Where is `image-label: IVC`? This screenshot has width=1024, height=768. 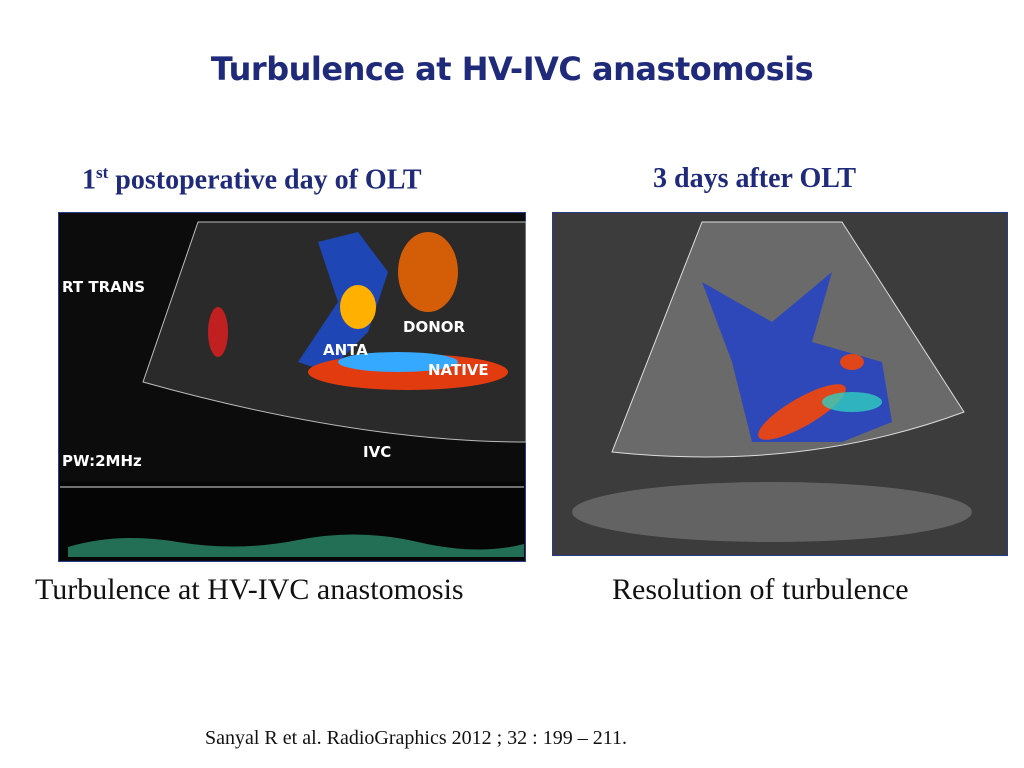 image-label: IVC is located at coordinates (377, 452).